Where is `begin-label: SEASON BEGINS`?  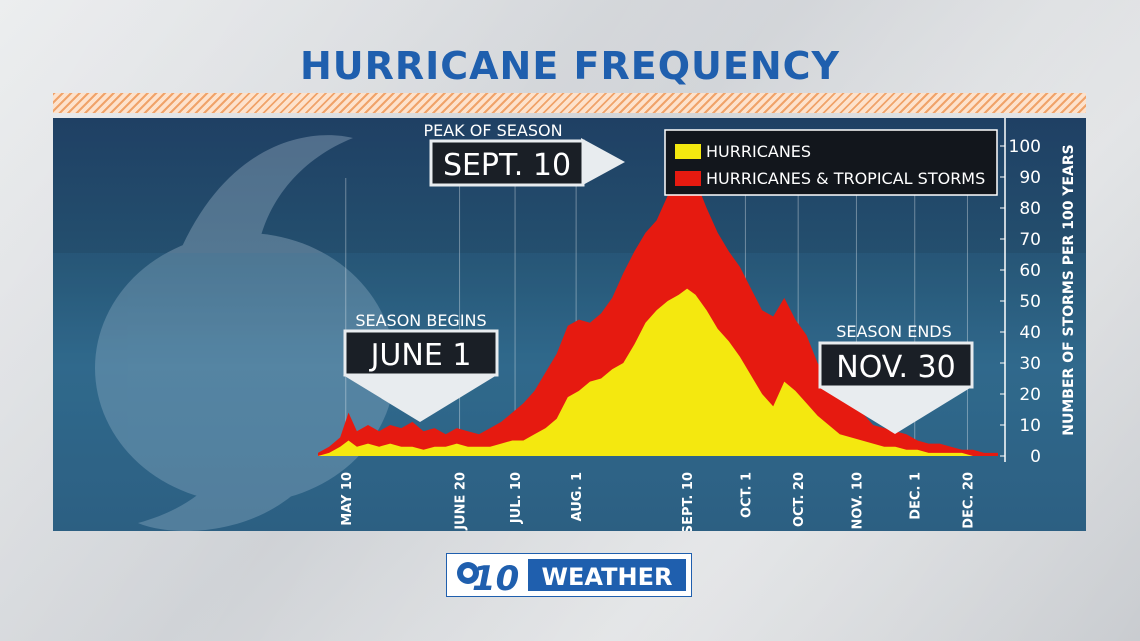 begin-label: SEASON BEGINS is located at coordinates (420, 320).